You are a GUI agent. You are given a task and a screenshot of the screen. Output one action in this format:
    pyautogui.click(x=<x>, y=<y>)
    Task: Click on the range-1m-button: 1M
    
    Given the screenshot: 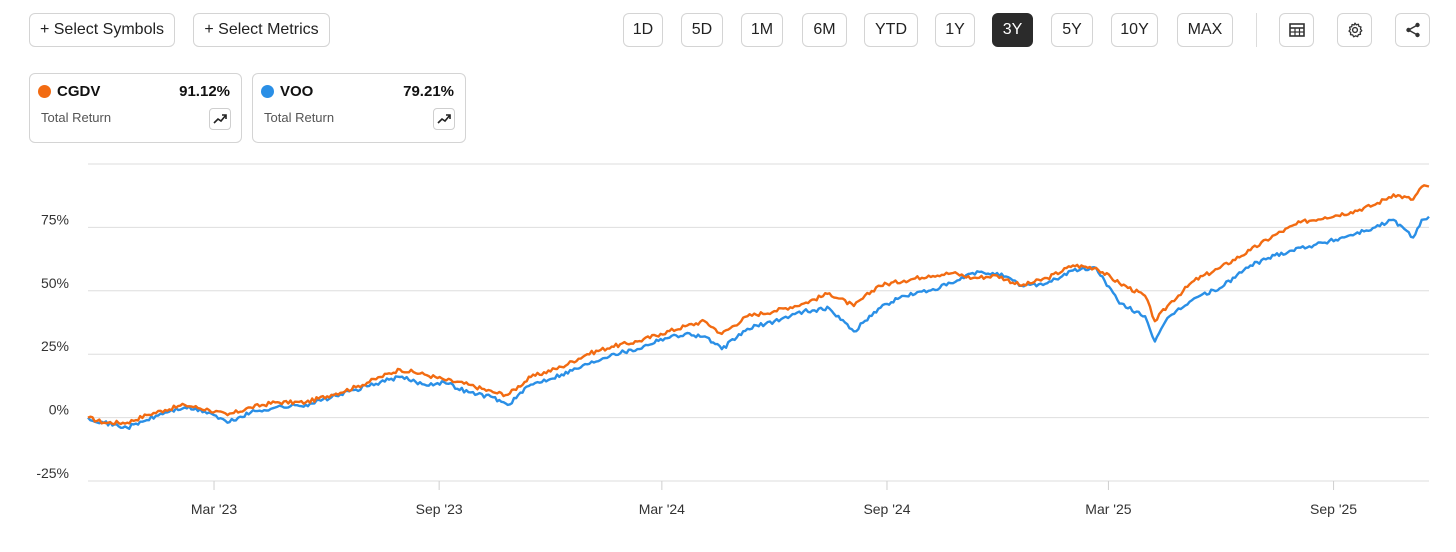 What is the action you would take?
    pyautogui.click(x=762, y=30)
    